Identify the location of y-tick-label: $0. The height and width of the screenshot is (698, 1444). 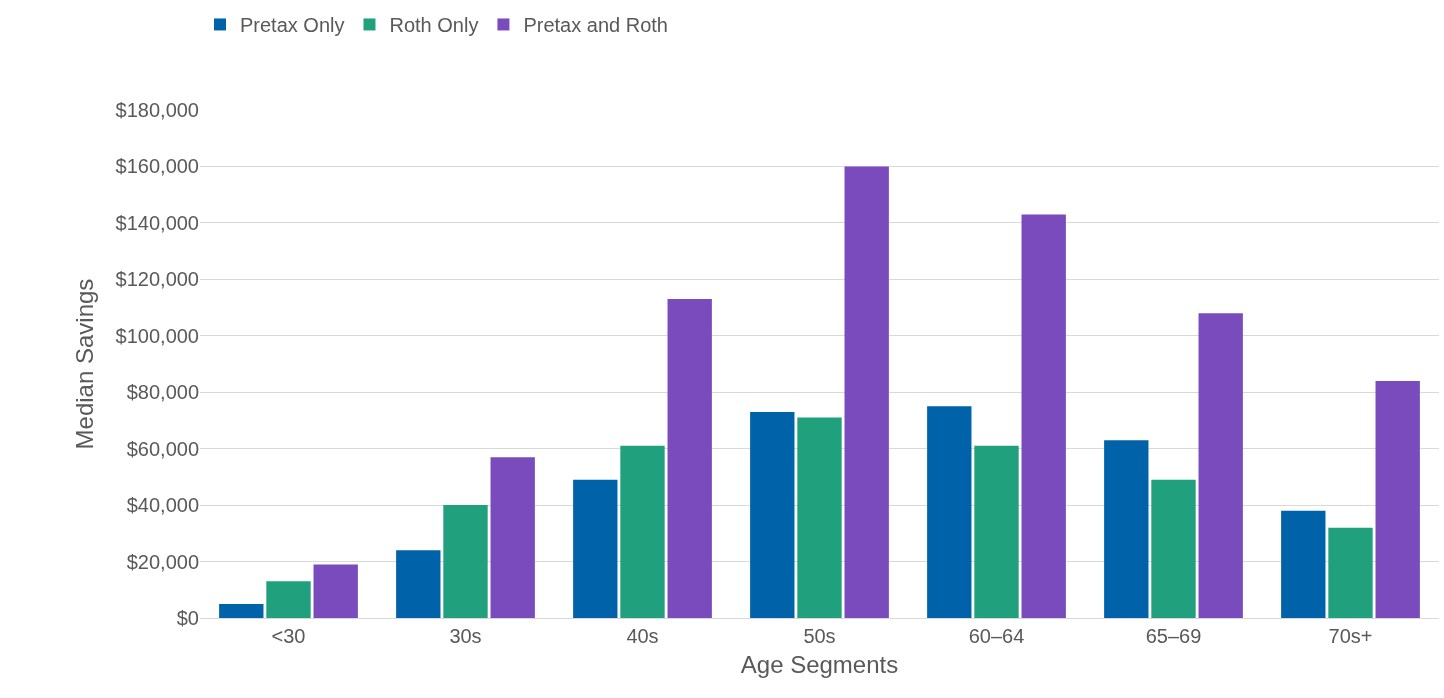
(187, 618).